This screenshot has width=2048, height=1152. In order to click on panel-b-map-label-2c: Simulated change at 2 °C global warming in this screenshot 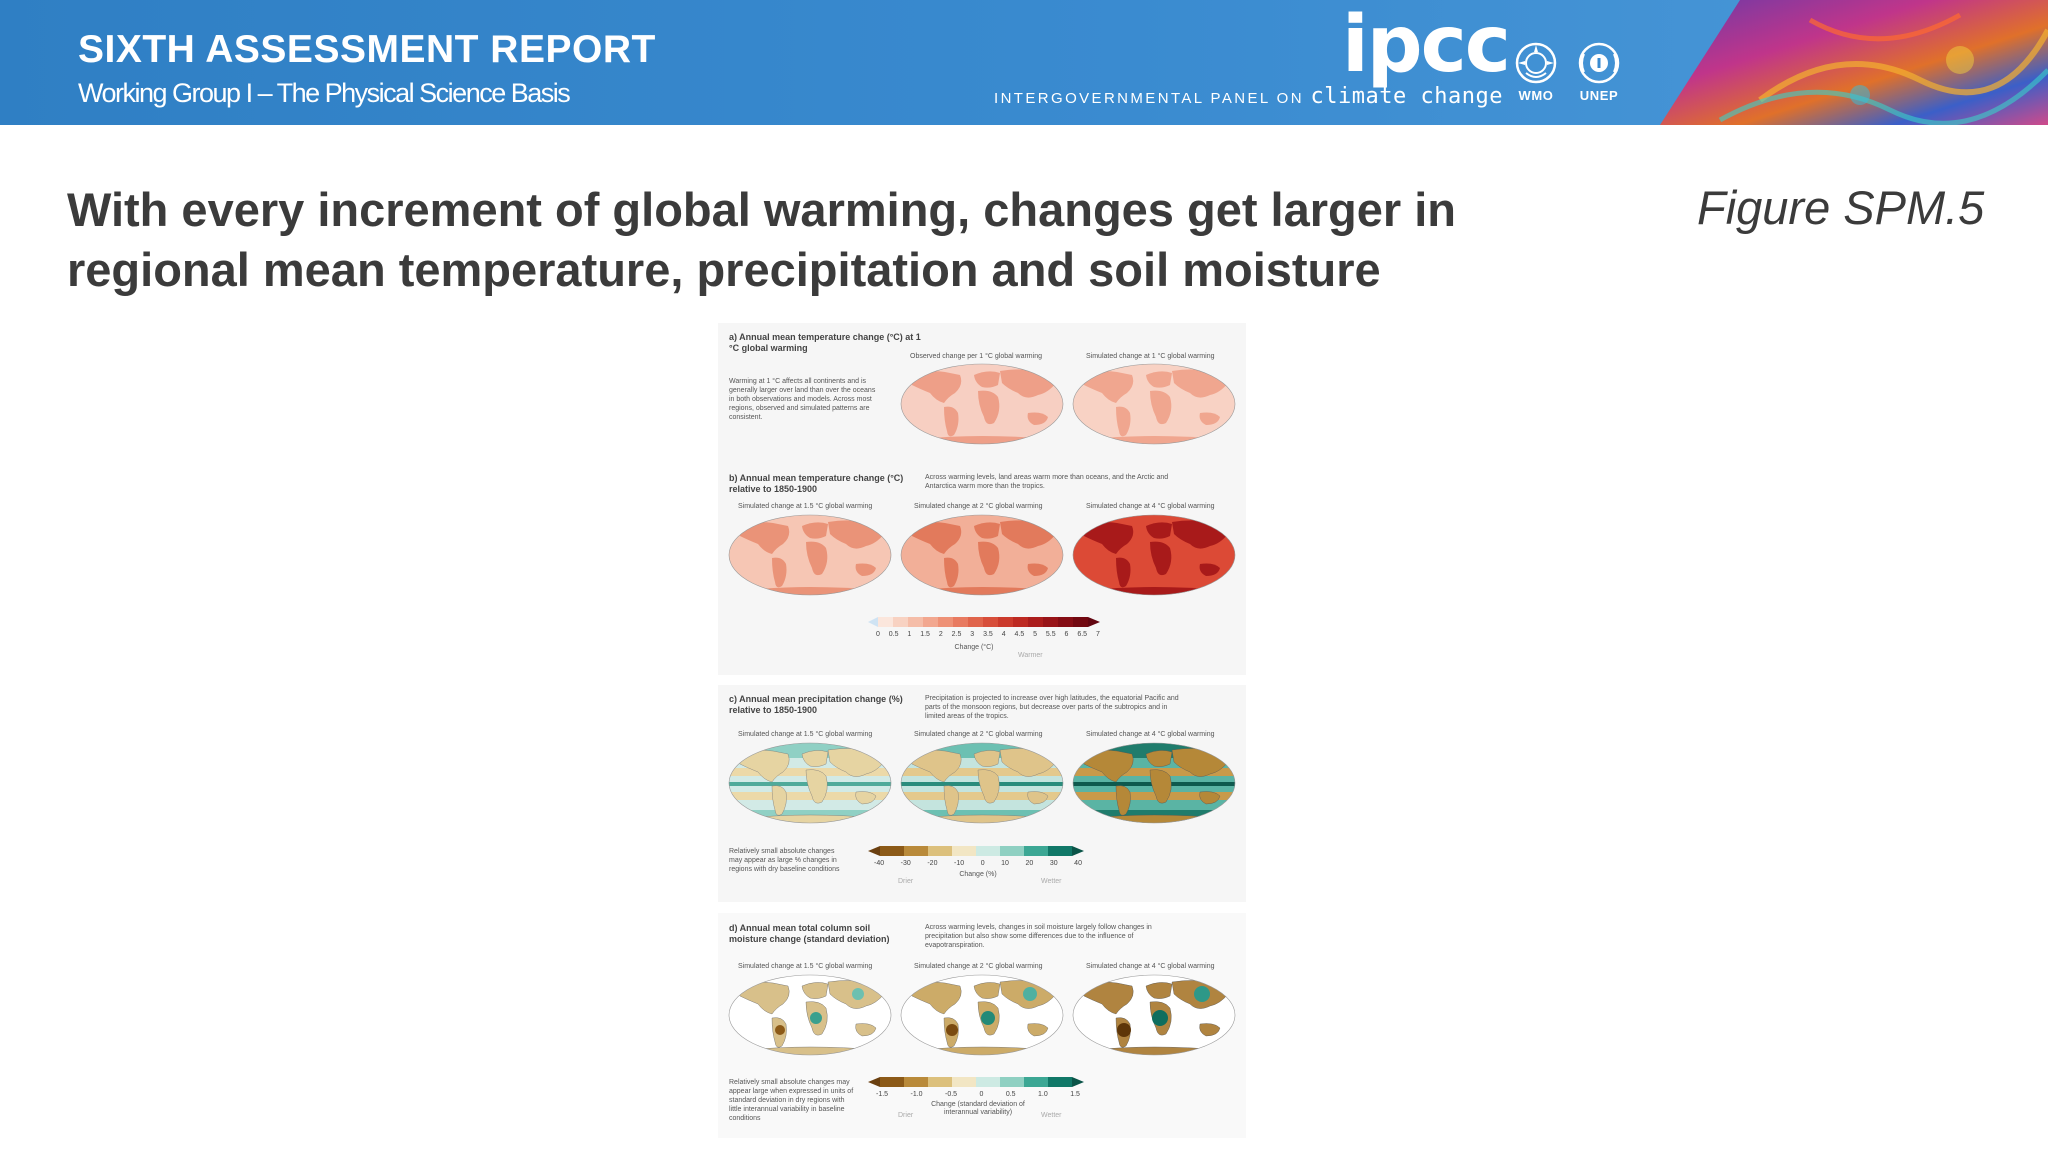, I will do `click(978, 506)`.